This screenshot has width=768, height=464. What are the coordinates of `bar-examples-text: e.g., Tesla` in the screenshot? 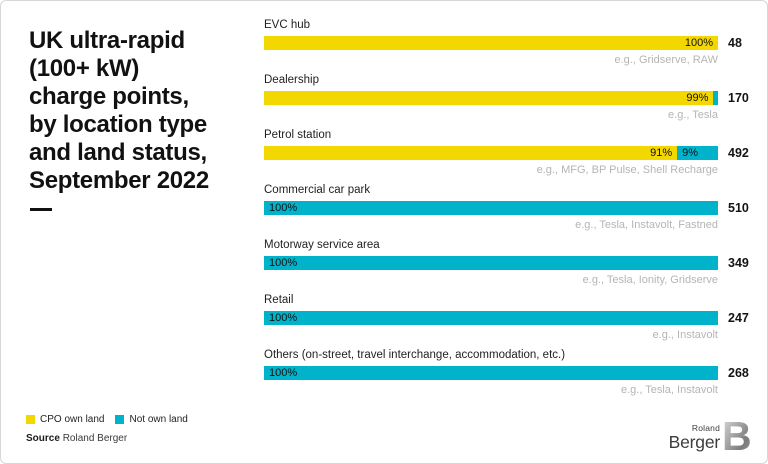 It's located at (693, 115).